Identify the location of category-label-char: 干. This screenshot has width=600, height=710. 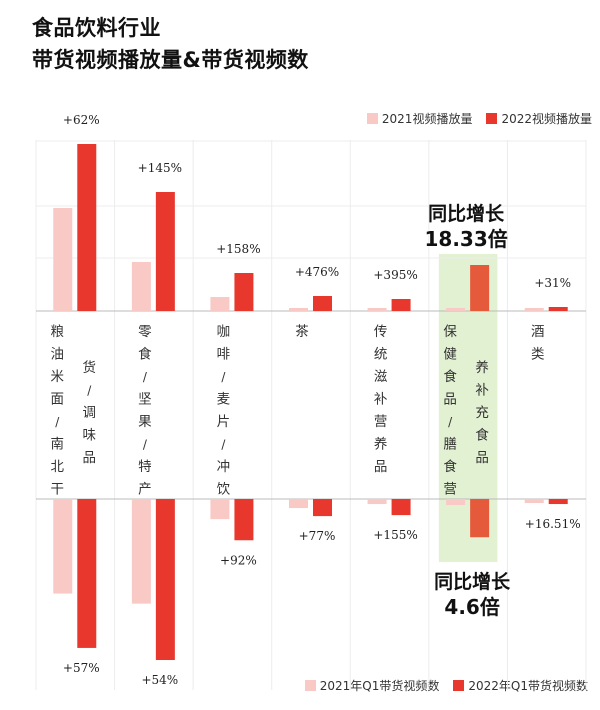
(58, 490).